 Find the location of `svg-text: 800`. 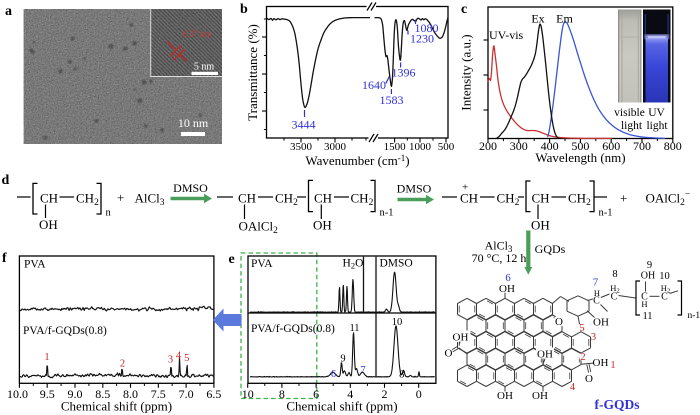

svg-text: 800 is located at coordinates (673, 146).